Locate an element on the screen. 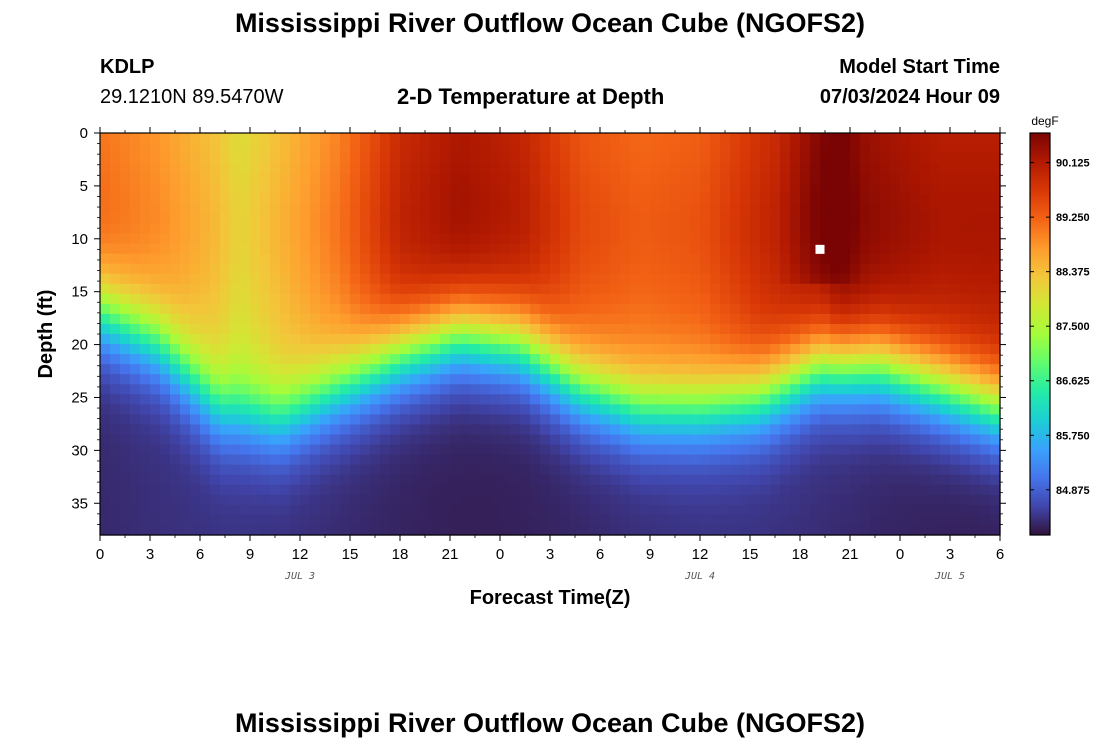 The image size is (1100, 750). colorbar-units: degF is located at coordinates (1044, 121).